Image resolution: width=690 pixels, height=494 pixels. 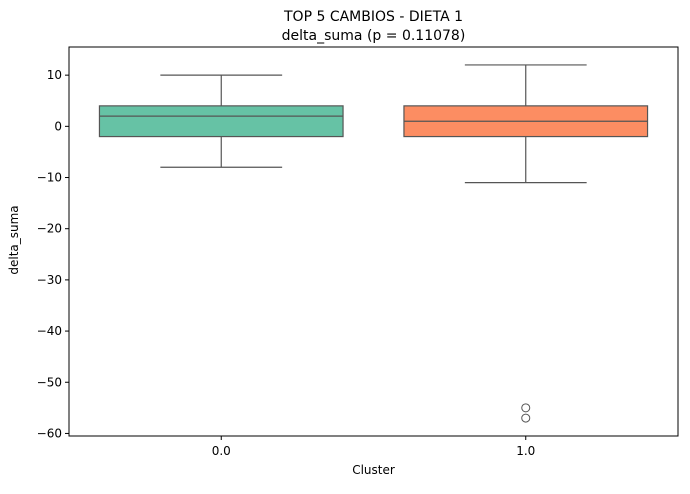 I want to click on box-0.0, so click(x=221, y=121).